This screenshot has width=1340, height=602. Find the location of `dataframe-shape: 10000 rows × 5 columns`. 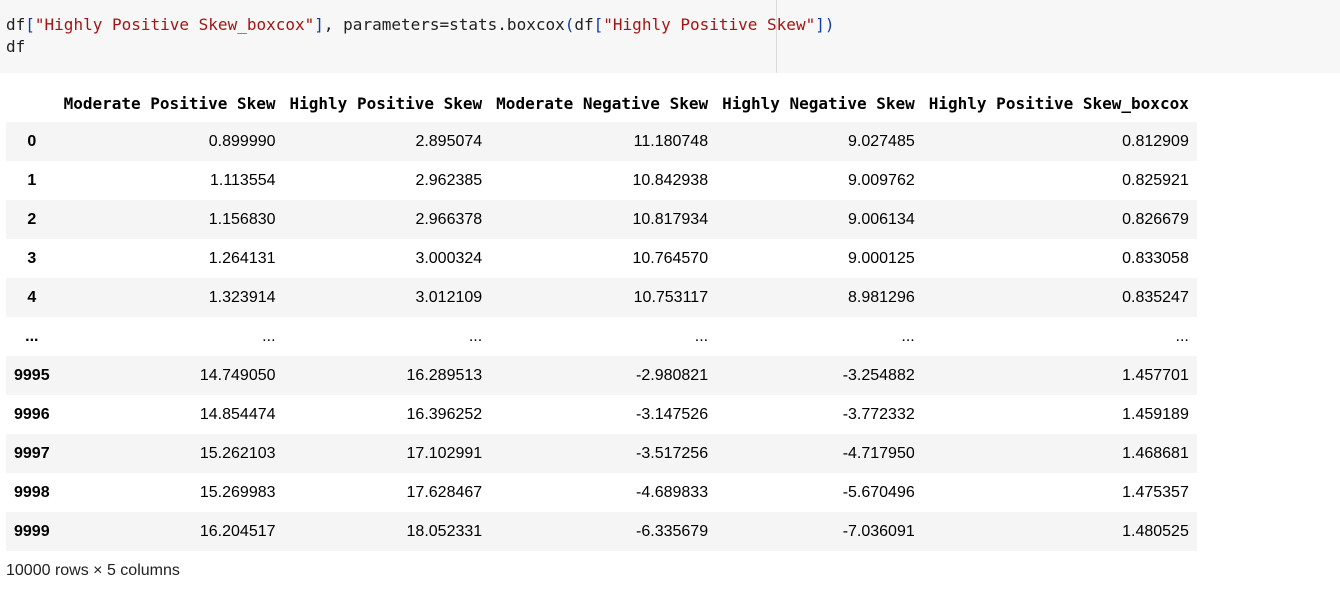

dataframe-shape: 10000 rows × 5 columns is located at coordinates (93, 570).